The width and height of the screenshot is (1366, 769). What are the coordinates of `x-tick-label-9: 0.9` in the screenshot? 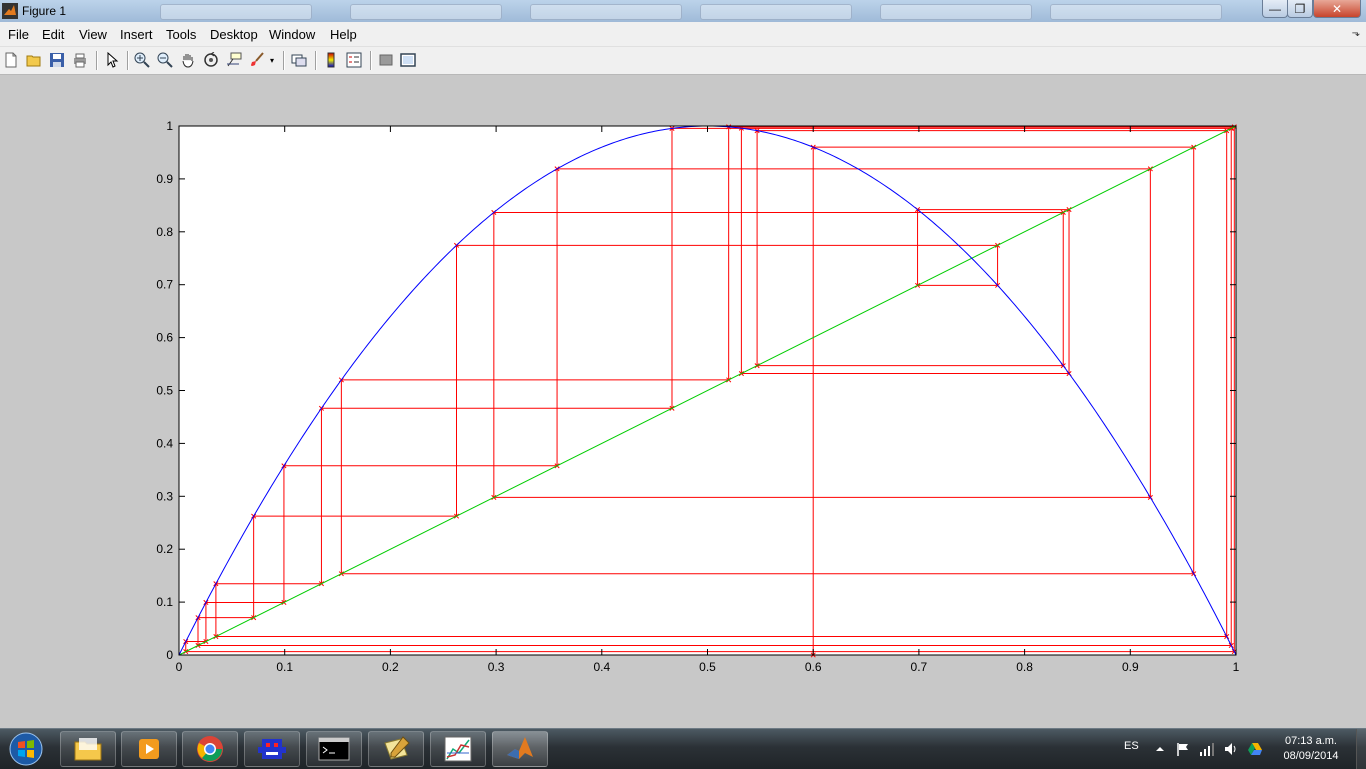 It's located at (1130, 667).